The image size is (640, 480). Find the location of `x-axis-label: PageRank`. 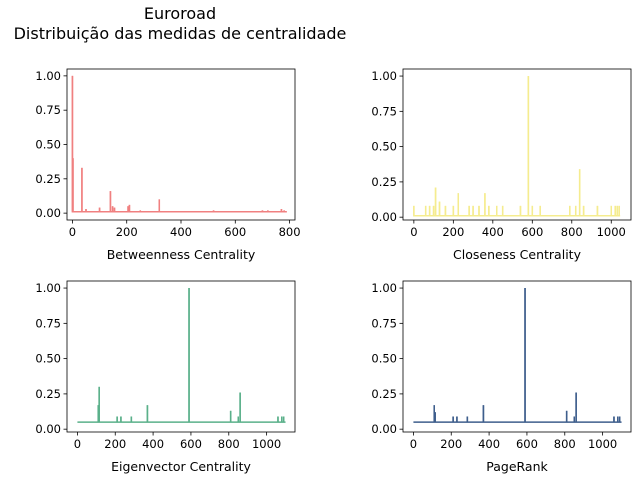

x-axis-label: PageRank is located at coordinates (517, 466).